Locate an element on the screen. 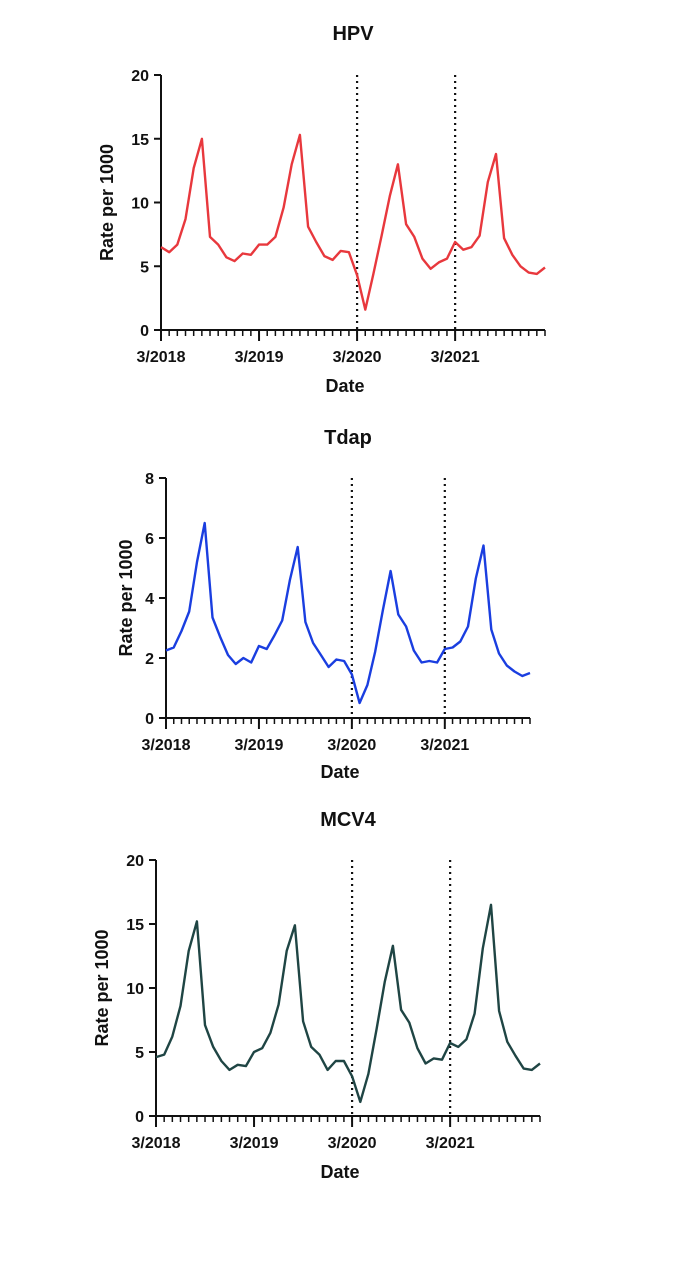 The height and width of the screenshot is (1268, 674). y-tick-label: 8 is located at coordinates (149, 479).